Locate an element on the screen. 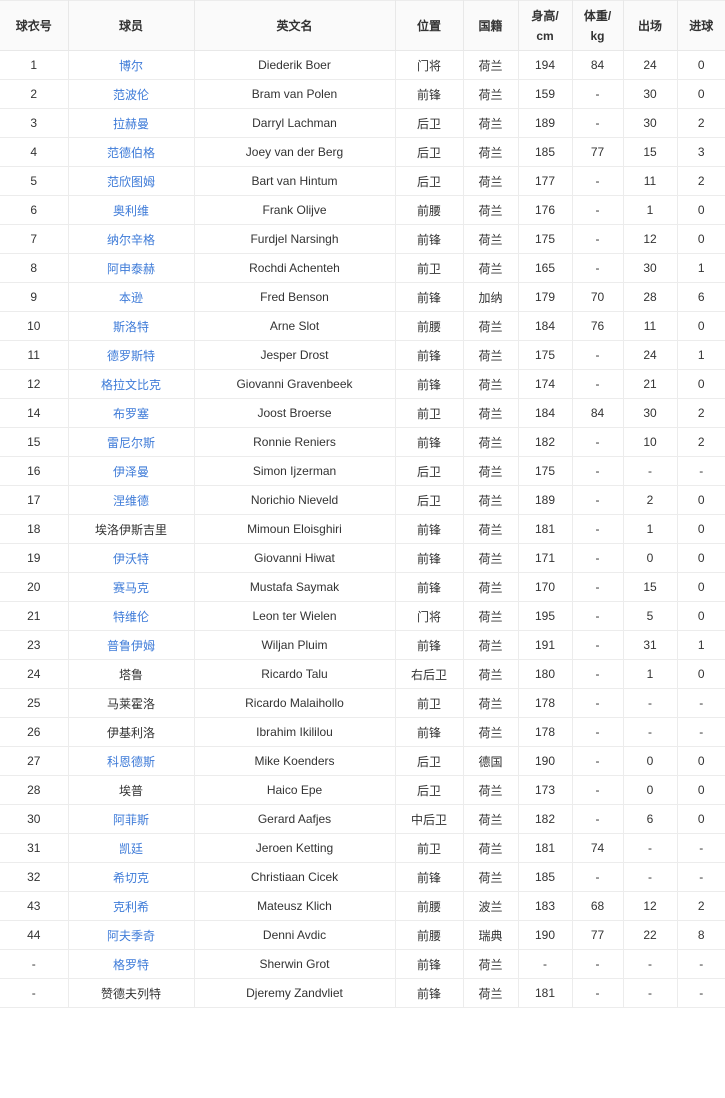  player-name-cell: 本逊 is located at coordinates (131, 297).